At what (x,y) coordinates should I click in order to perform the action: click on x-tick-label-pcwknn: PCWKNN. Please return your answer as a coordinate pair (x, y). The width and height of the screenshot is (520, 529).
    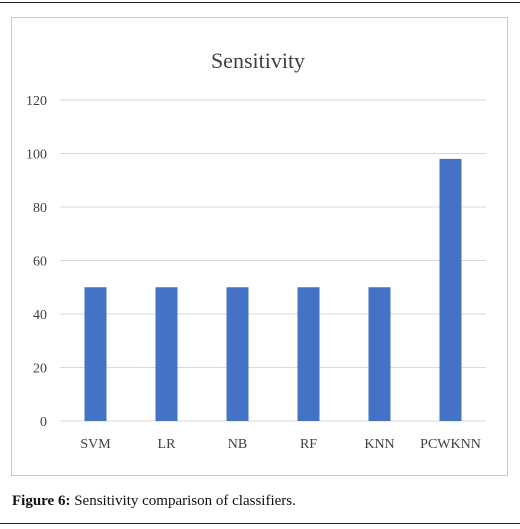
    Looking at the image, I should click on (450, 444).